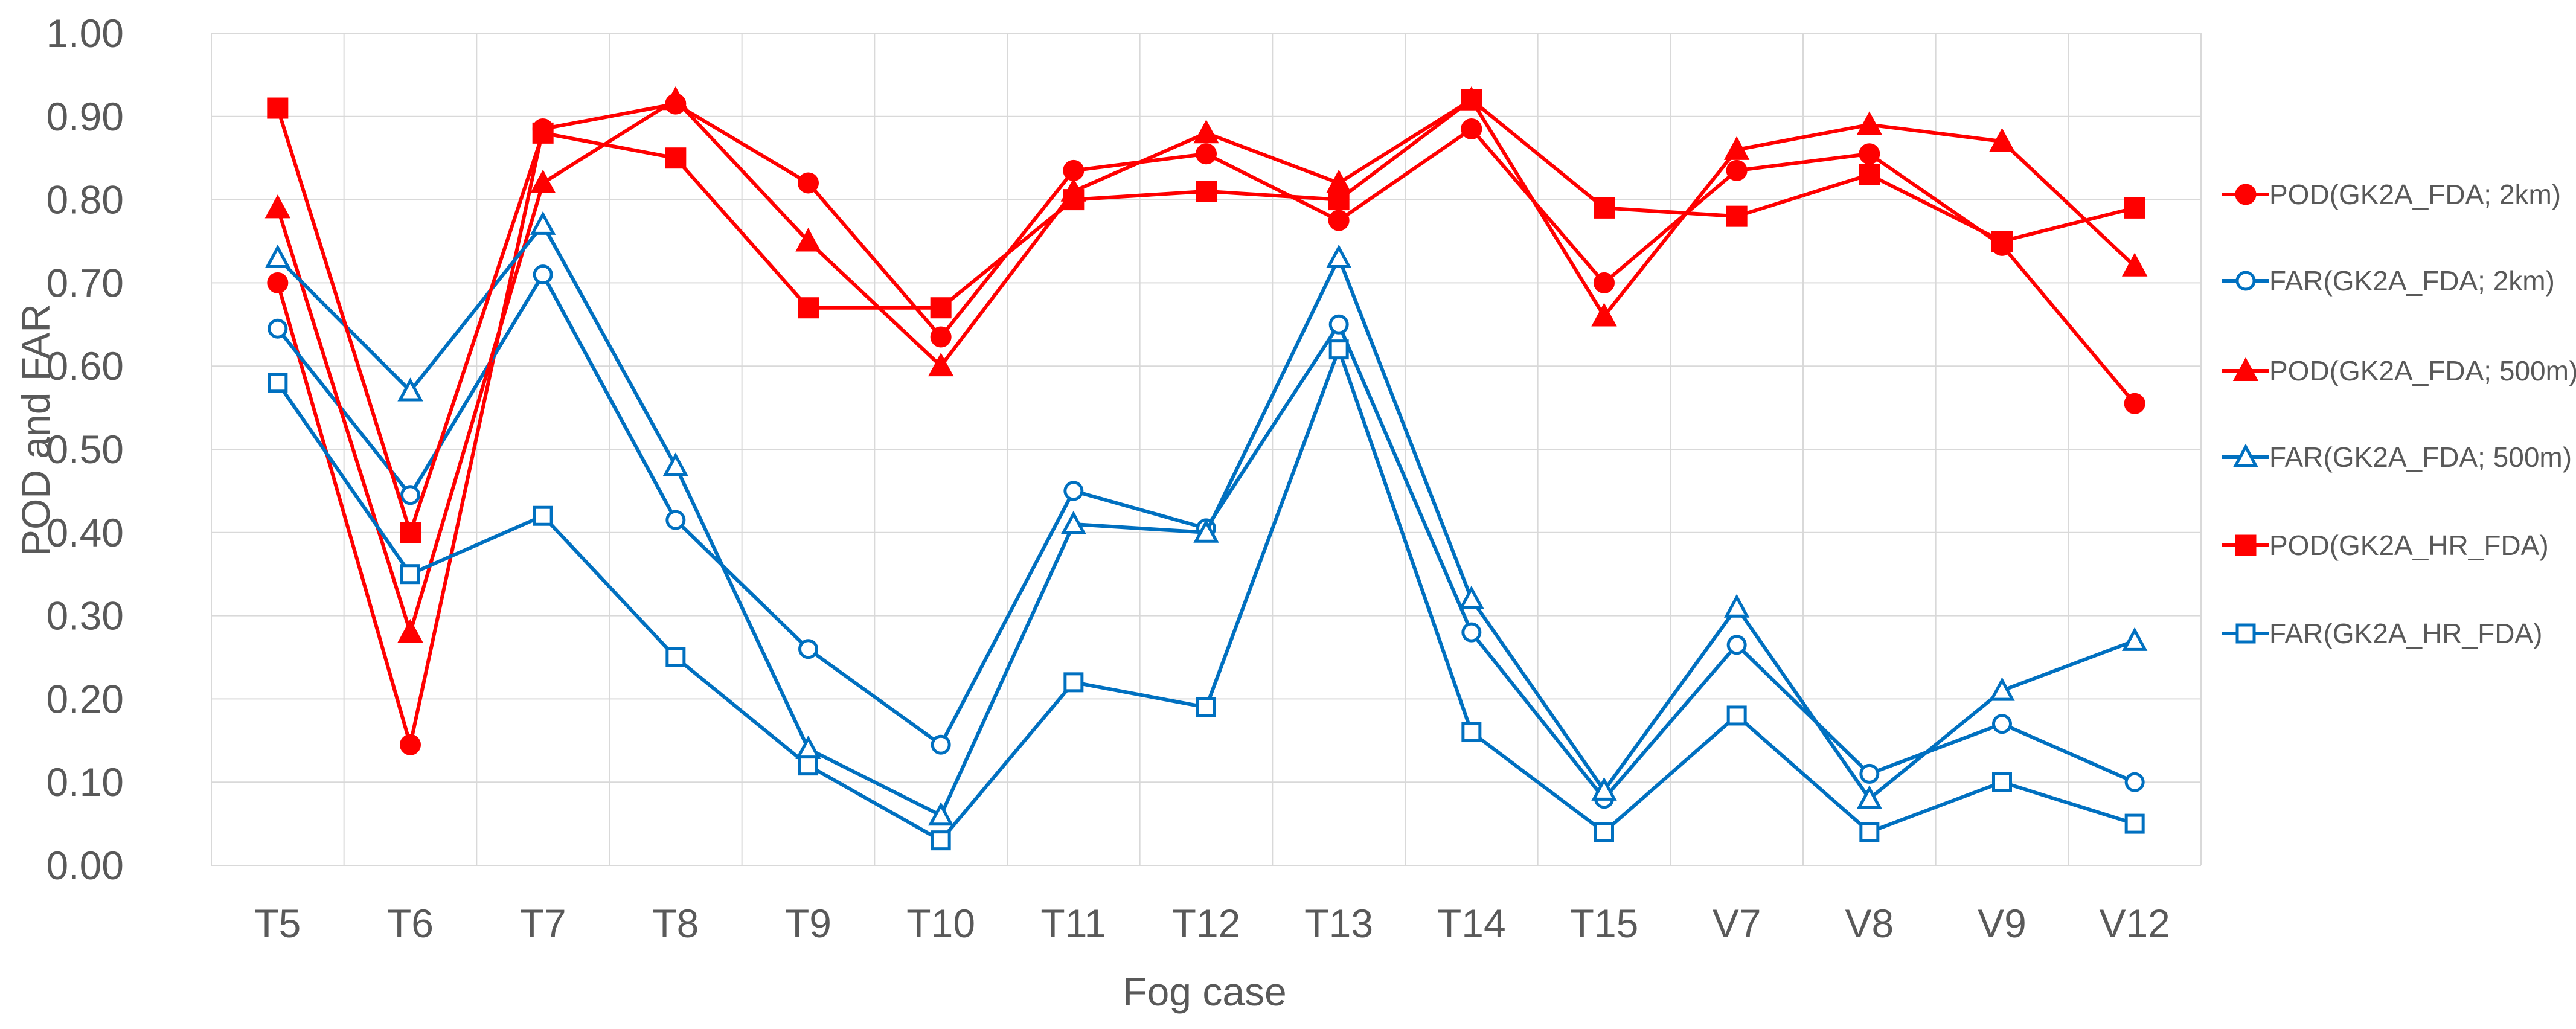 The image size is (2576, 1029). I want to click on x-tick-label: V7, so click(1737, 923).